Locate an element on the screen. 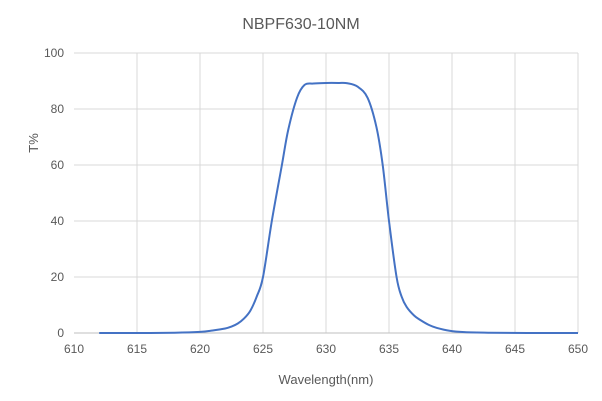 The width and height of the screenshot is (602, 401). x-tick-label: 645 is located at coordinates (515, 349).